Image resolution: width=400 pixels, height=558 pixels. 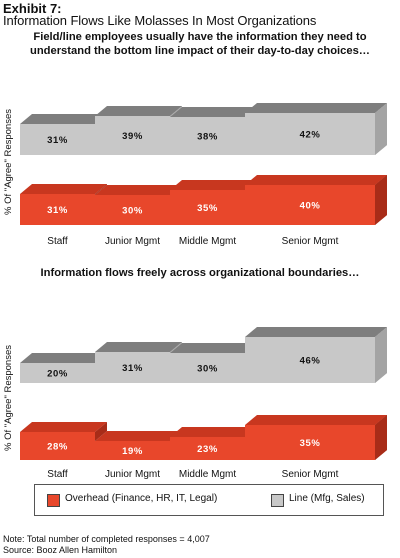 I want to click on chart-1-line-value-label-2: 38%, so click(x=207, y=137).